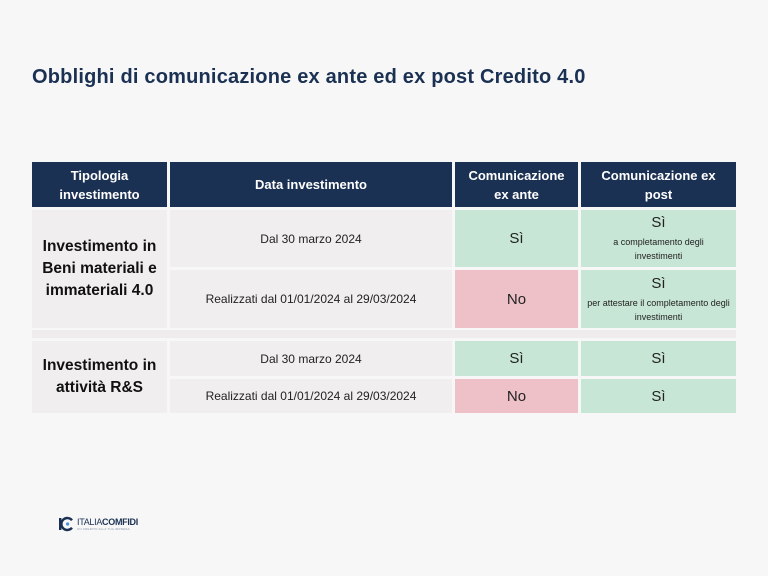  I want to click on header-ex-ante-label: Comunicazione ex ante, so click(516, 184).